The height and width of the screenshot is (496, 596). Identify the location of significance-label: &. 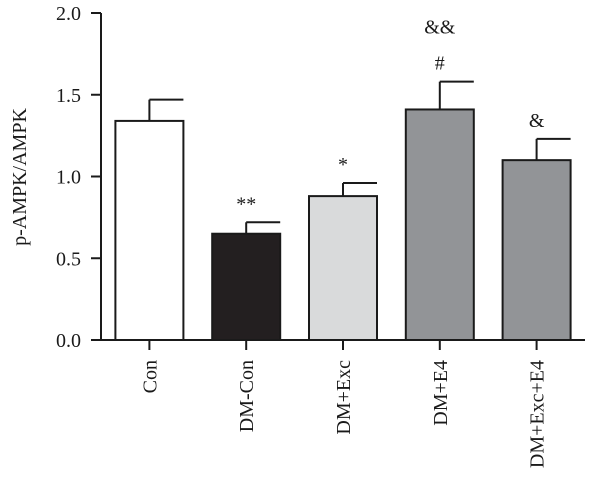
(537, 121).